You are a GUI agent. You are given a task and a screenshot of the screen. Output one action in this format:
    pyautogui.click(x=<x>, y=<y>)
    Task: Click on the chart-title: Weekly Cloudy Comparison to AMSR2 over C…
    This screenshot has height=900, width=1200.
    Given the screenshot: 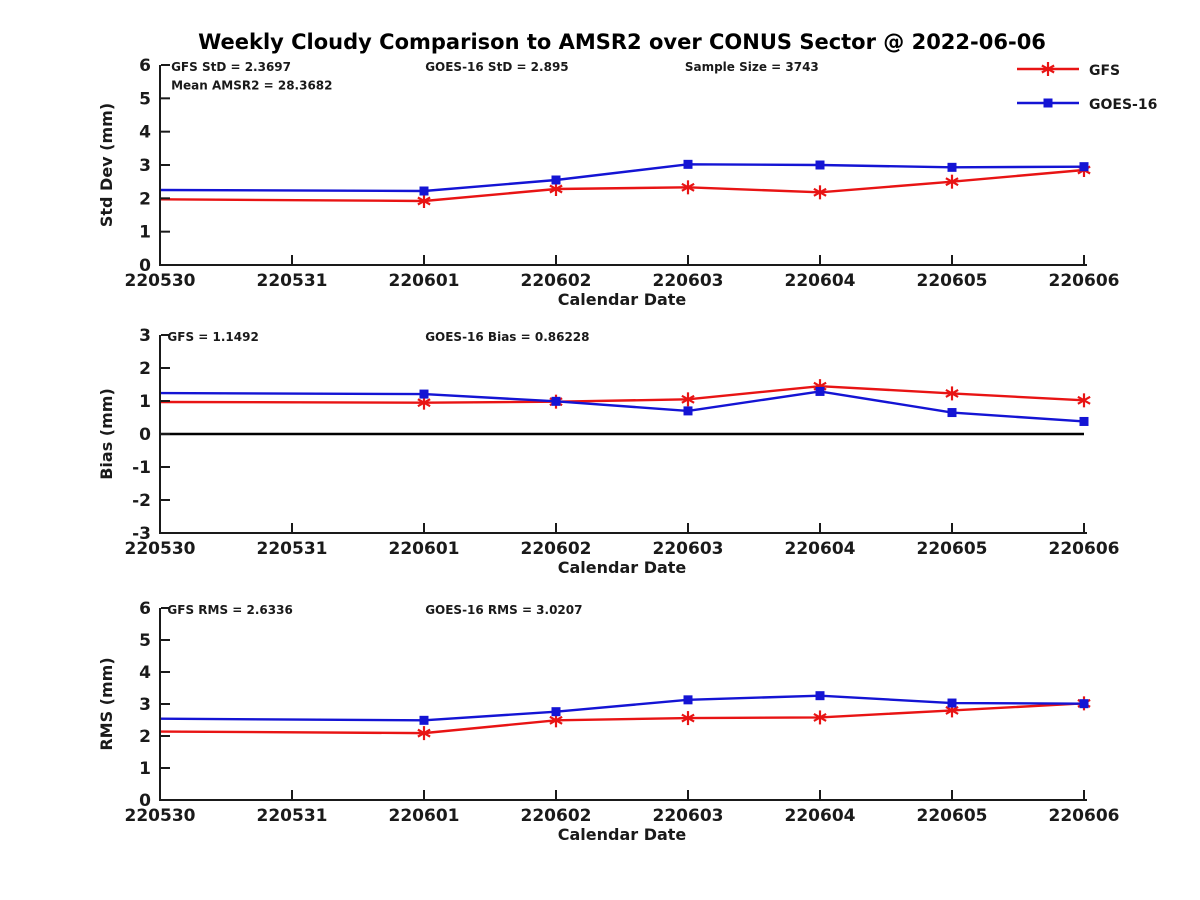 What is the action you would take?
    pyautogui.click(x=622, y=42)
    